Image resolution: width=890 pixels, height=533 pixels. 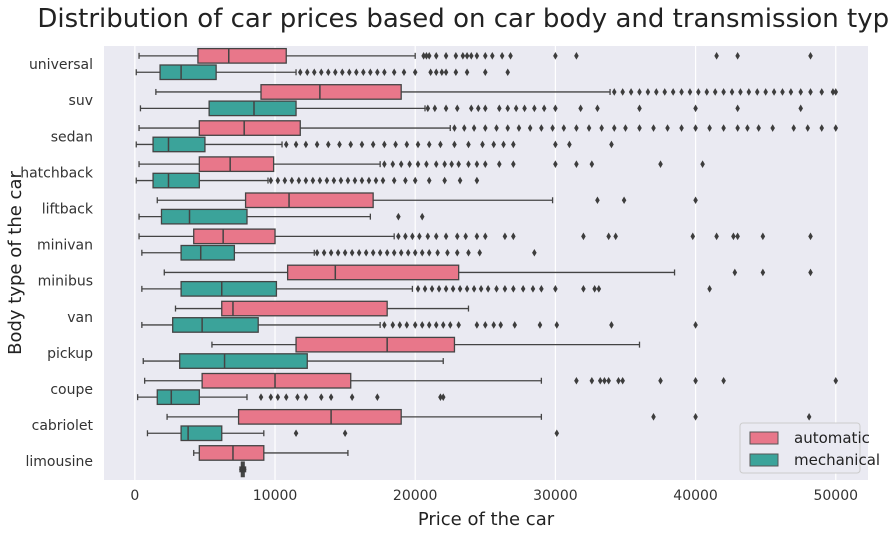 What do you see at coordinates (275, 496) in the screenshot?
I see `x-tick-label: 10000` at bounding box center [275, 496].